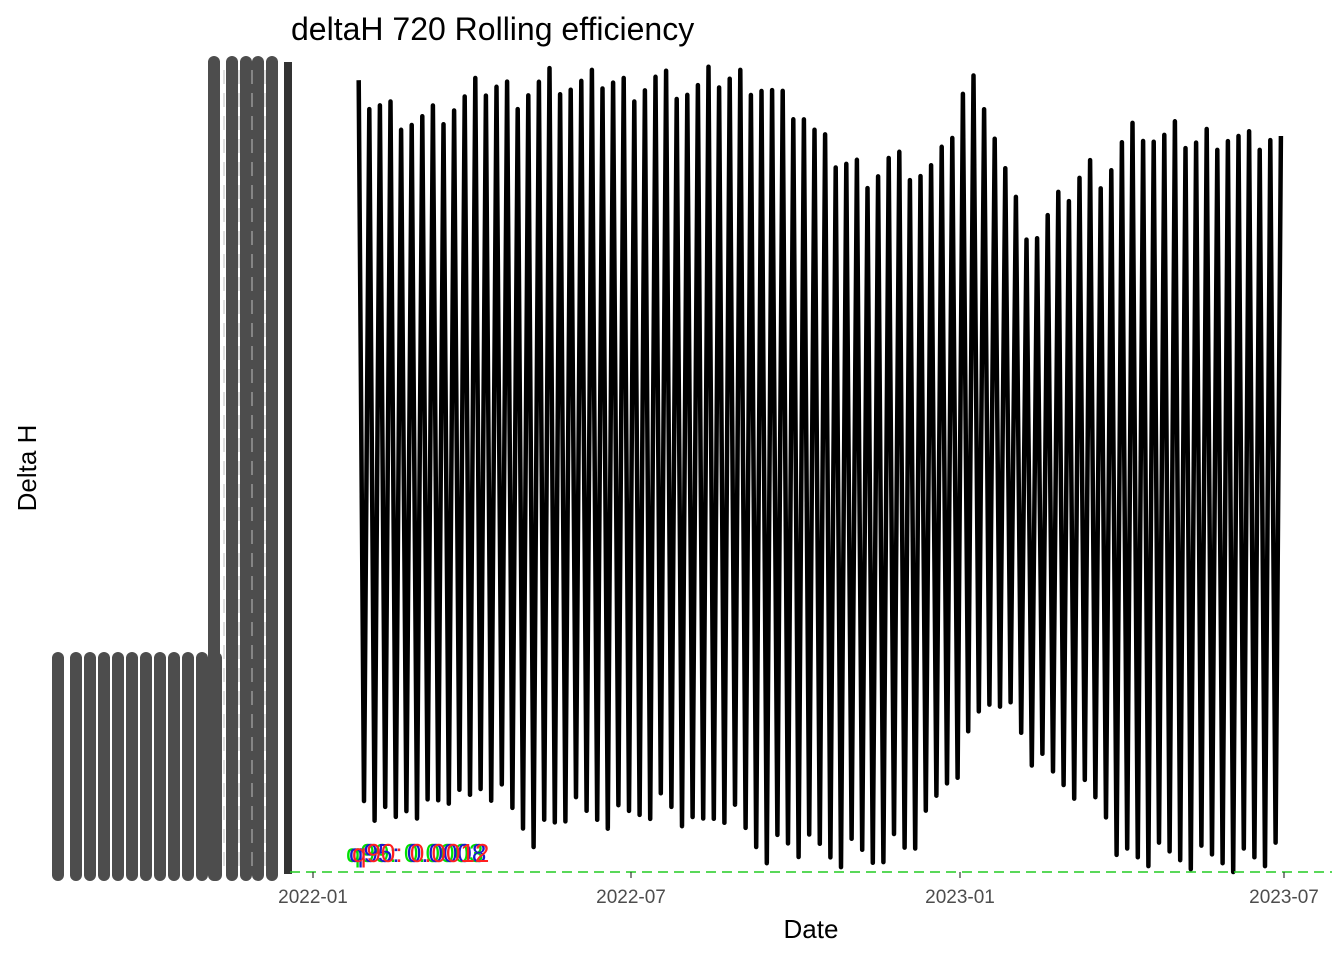 This screenshot has width=1344, height=960. I want to click on y-axis-bar, so click(288, 468).